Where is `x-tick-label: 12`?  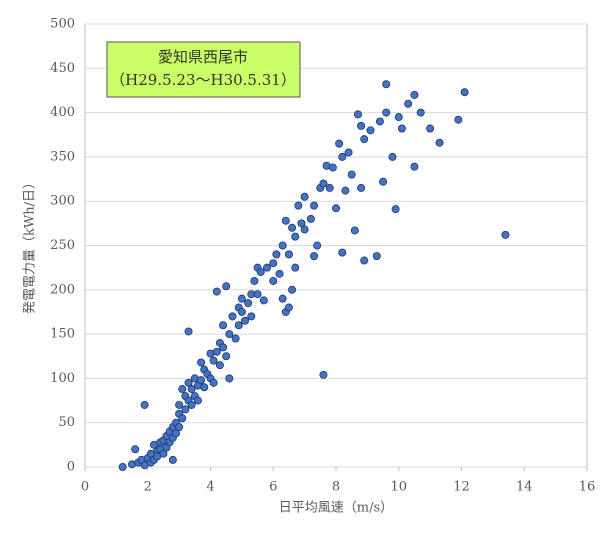
x-tick-label: 12 is located at coordinates (461, 487).